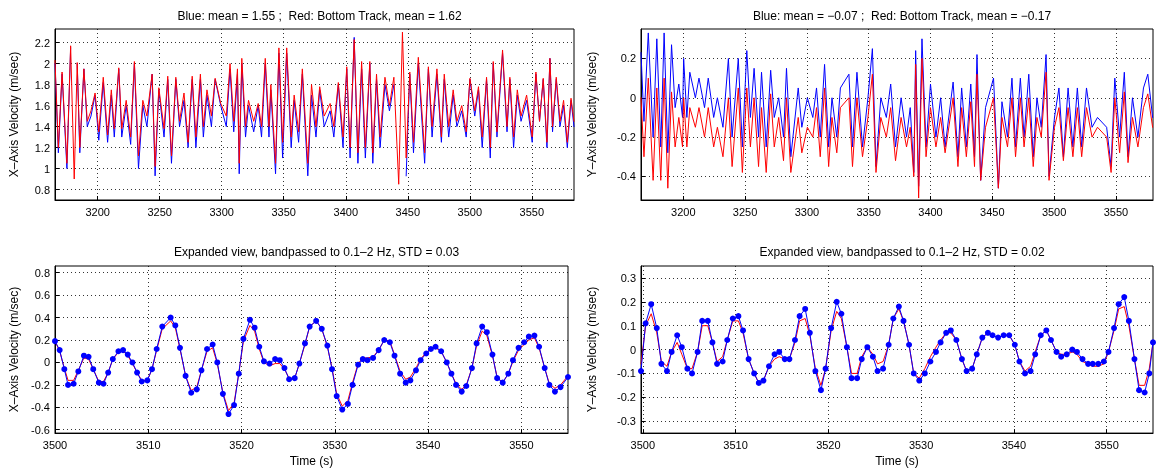 This screenshot has width=1156, height=472. Describe the element at coordinates (42, 295) in the screenshot. I see `y-tick-label: 0.6` at that location.